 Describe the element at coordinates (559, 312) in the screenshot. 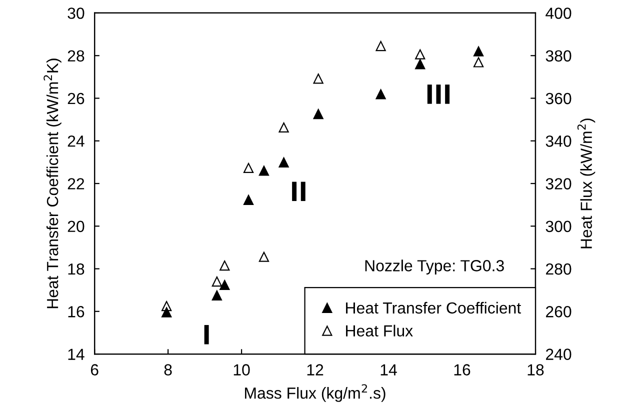

I see `y2-tick-label: 260` at that location.